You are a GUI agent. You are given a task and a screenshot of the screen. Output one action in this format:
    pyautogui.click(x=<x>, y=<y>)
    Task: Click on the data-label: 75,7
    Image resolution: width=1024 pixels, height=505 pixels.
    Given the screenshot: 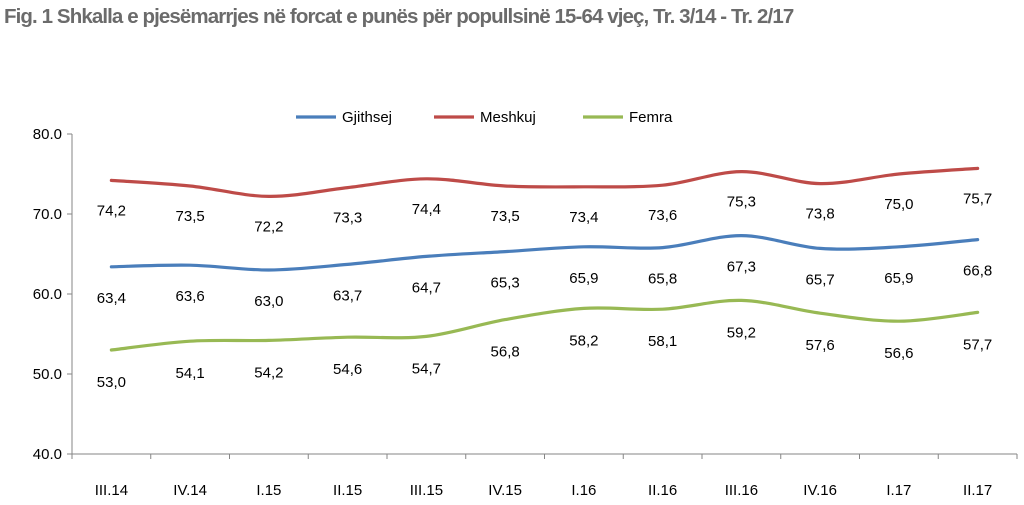 What is the action you would take?
    pyautogui.click(x=977, y=198)
    